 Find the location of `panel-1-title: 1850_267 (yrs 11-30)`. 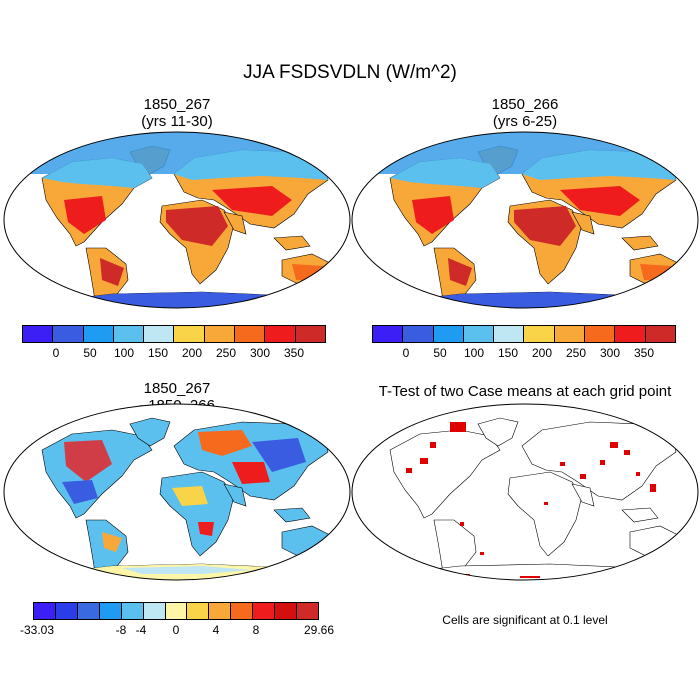

panel-1-title: 1850_267 (yrs 11-30) is located at coordinates (177, 113).